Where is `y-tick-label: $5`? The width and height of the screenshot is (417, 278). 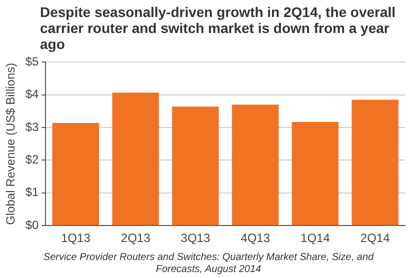
y-tick-label: $5 is located at coordinates (32, 61).